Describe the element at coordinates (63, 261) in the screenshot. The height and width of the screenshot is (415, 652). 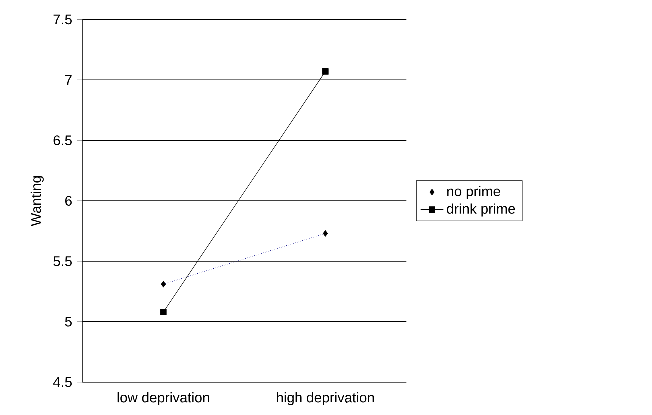
I see `y-tick-label: 5.5` at that location.